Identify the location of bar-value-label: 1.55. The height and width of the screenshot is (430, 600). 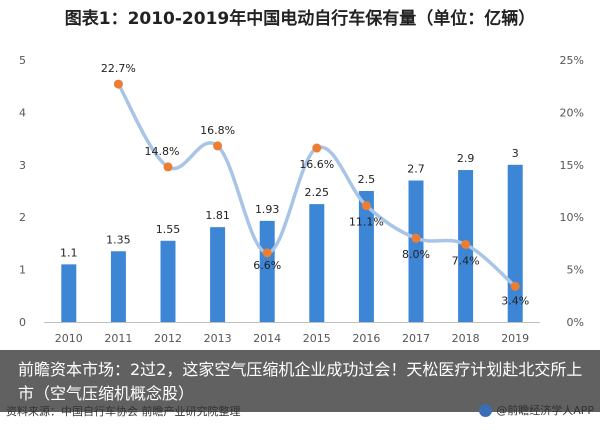
(168, 229).